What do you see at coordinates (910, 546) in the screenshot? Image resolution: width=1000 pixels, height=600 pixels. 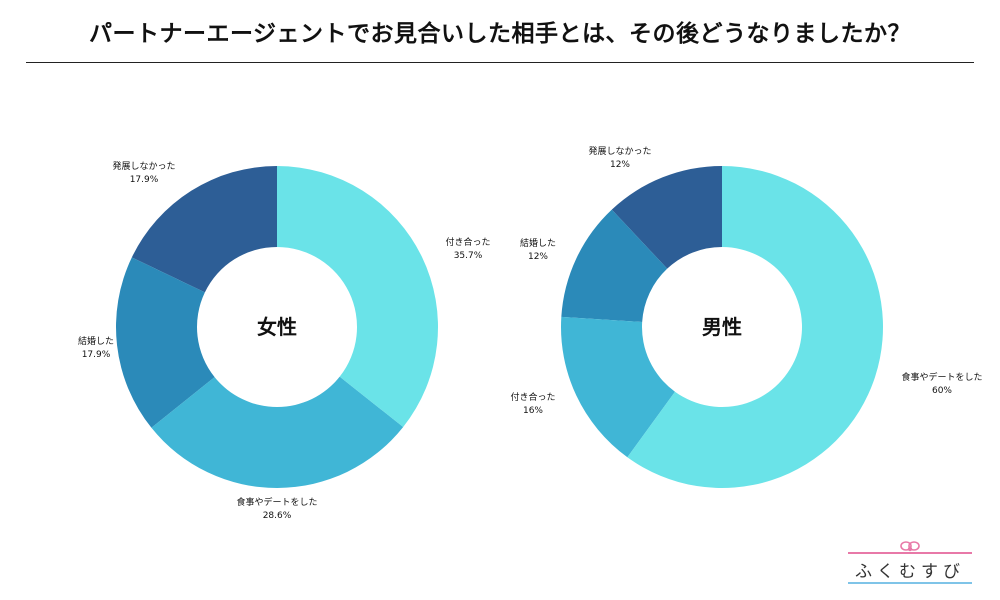 I see `knot-icon` at bounding box center [910, 546].